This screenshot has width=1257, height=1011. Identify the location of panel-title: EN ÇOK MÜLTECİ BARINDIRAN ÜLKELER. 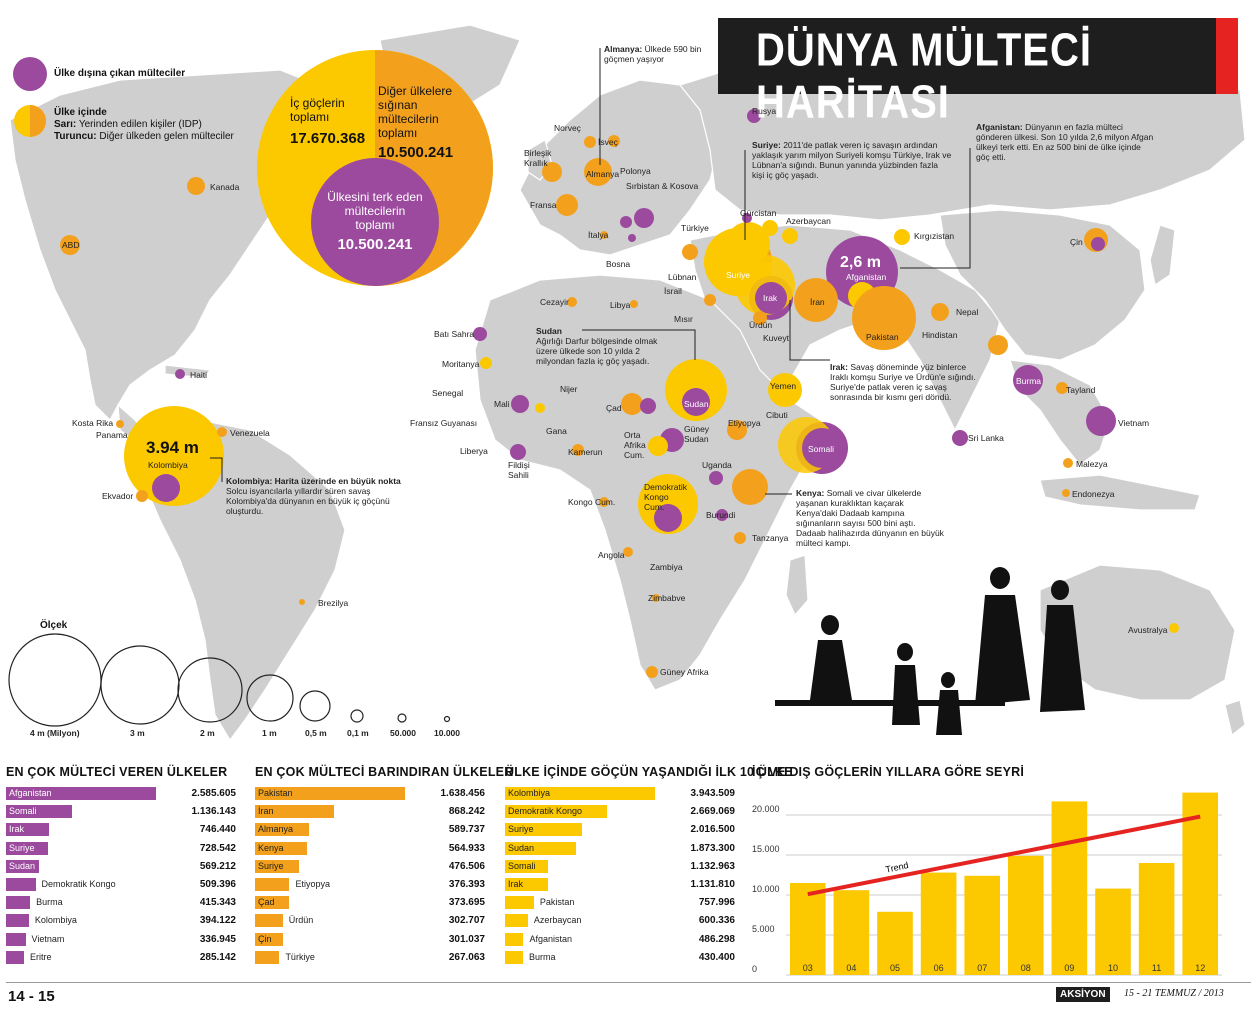
(384, 772).